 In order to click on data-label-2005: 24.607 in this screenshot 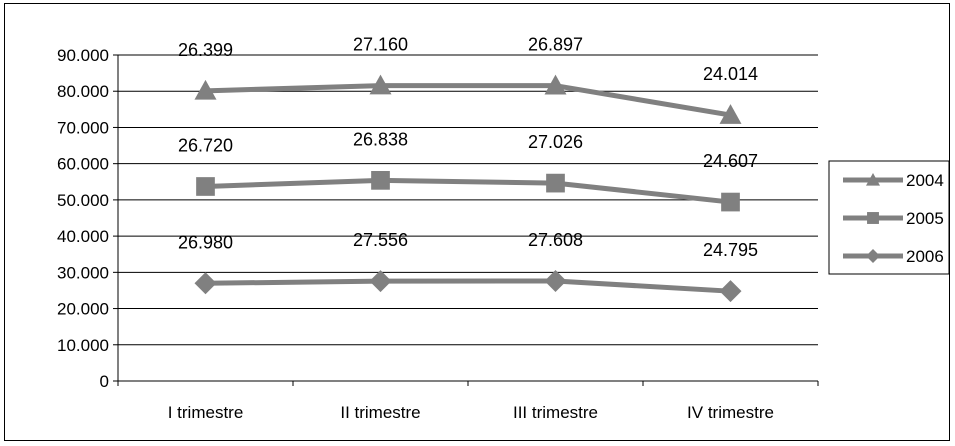, I will do `click(730, 161)`.